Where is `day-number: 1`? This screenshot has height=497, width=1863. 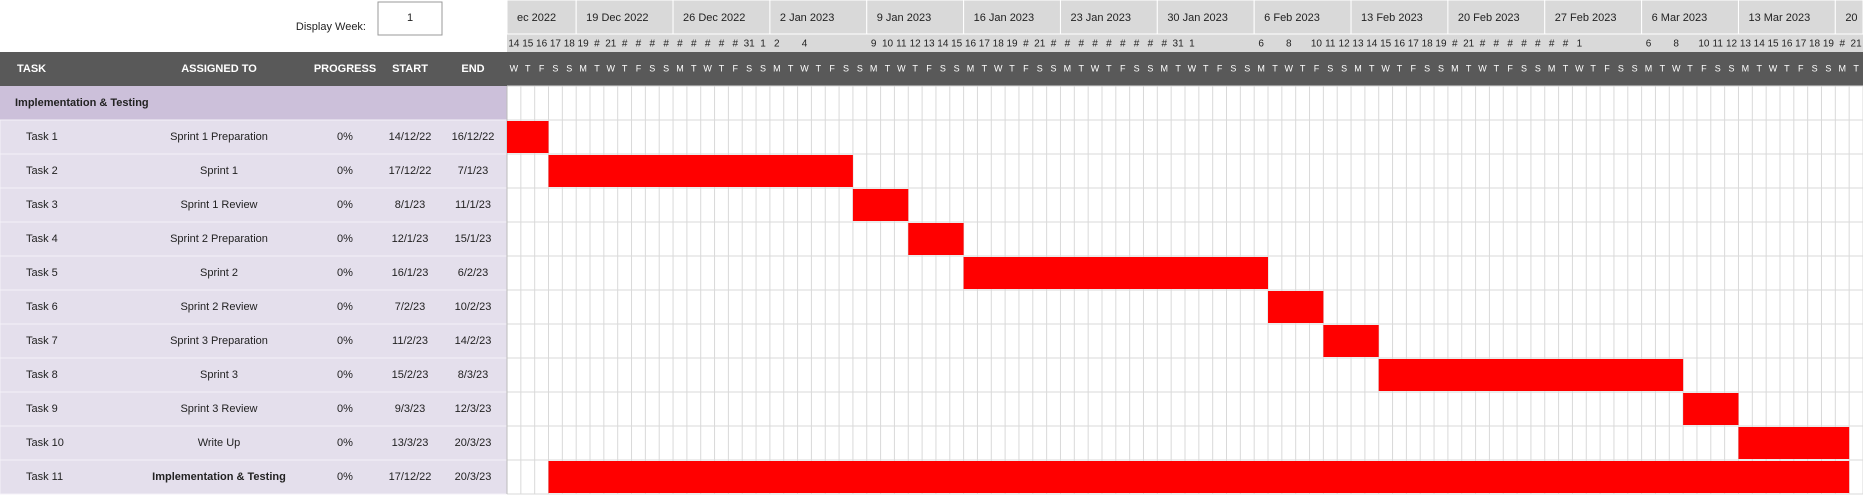
day-number: 1 is located at coordinates (763, 44).